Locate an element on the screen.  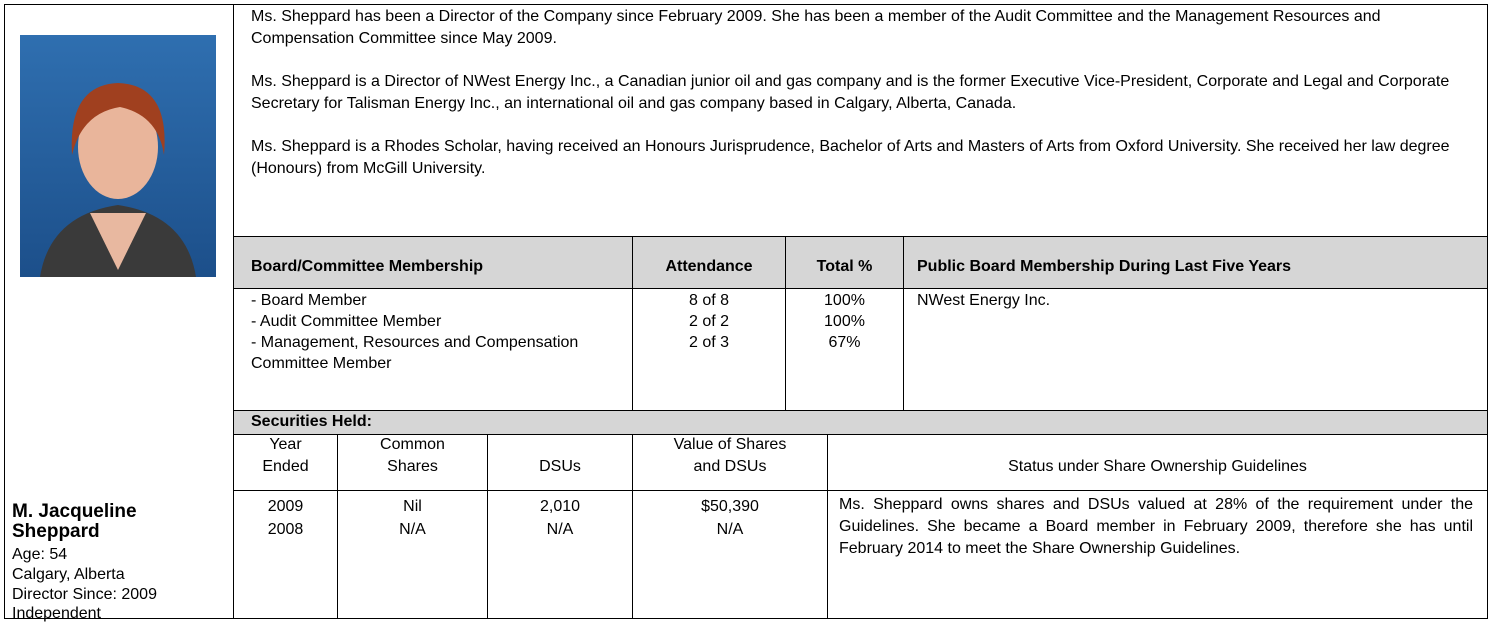
value-col: $50,390 N/A is located at coordinates (730, 518).